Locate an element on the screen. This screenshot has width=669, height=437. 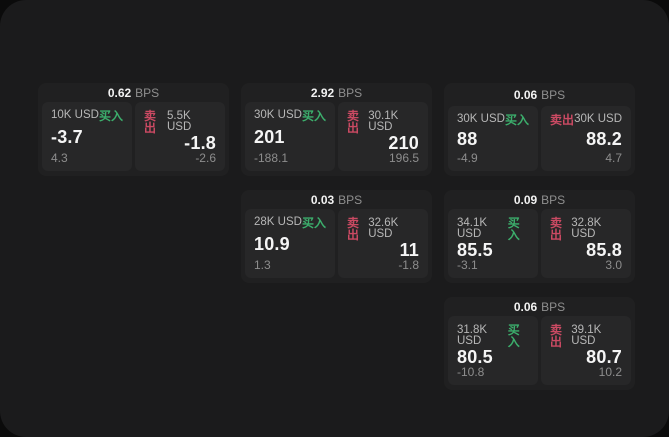
sell-quote-top-row: 卖出 39.1K USD is located at coordinates (586, 336).